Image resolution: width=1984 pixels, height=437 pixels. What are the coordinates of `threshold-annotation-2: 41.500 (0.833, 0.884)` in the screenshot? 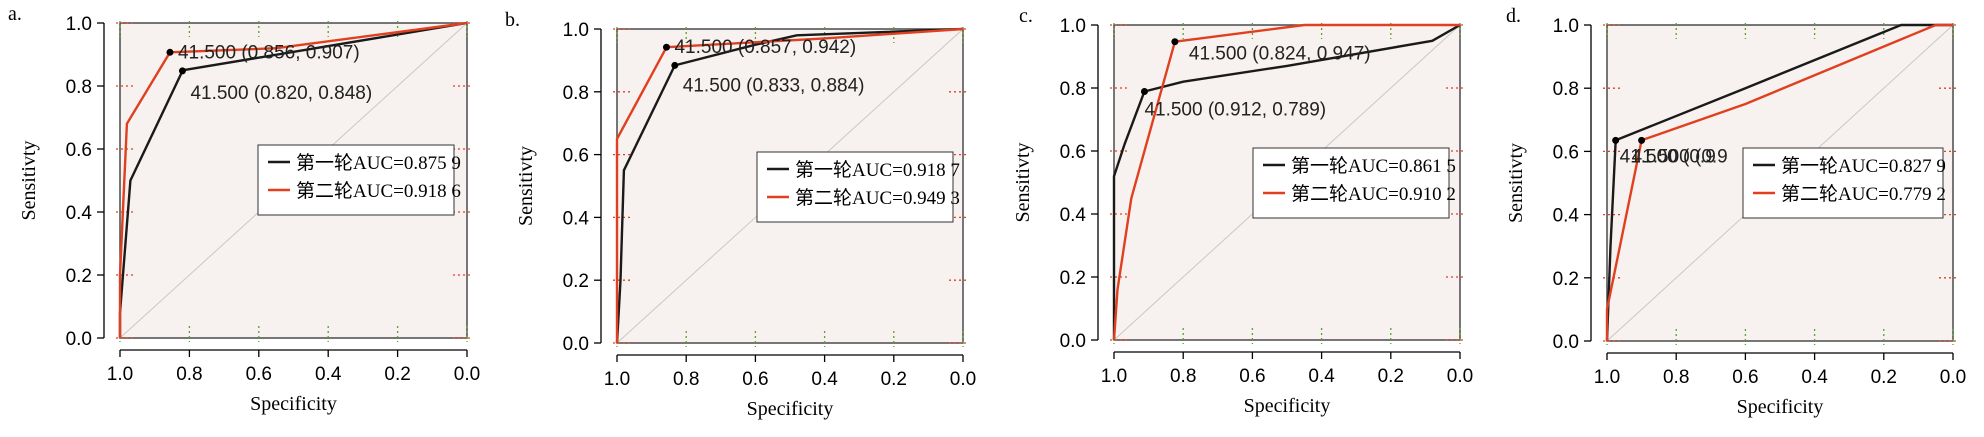 It's located at (774, 85).